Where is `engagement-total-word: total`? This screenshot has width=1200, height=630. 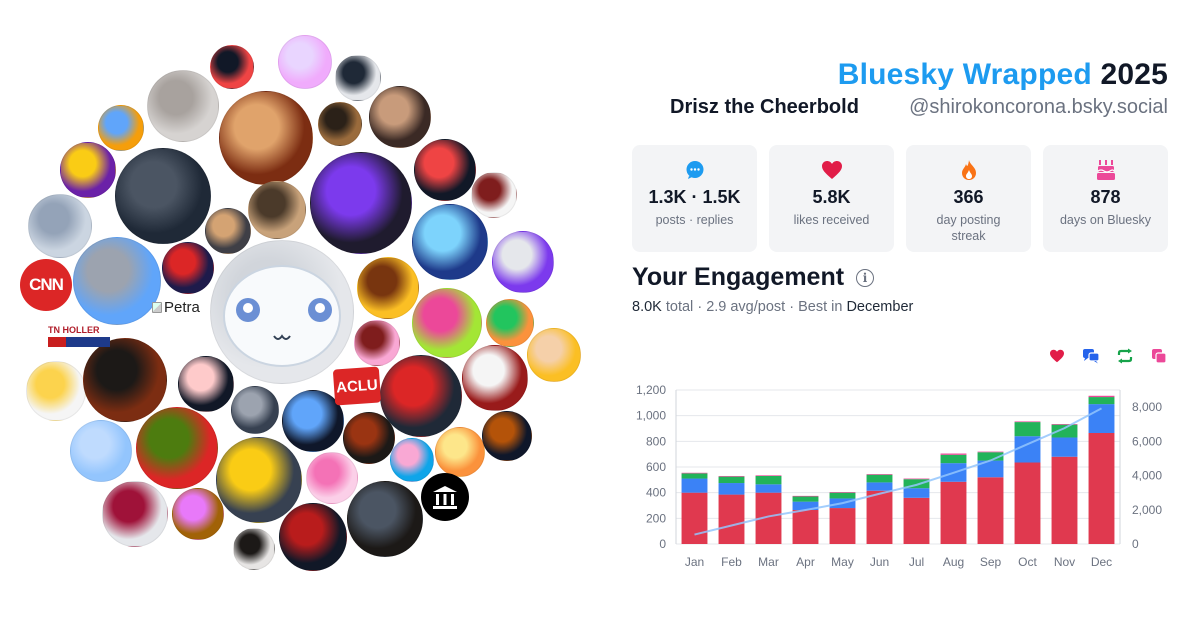 engagement-total-word: total is located at coordinates (679, 307).